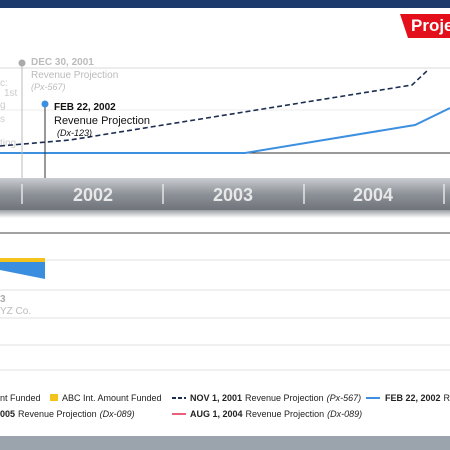 This screenshot has width=450, height=450. I want to click on legend-label: R, so click(447, 398).